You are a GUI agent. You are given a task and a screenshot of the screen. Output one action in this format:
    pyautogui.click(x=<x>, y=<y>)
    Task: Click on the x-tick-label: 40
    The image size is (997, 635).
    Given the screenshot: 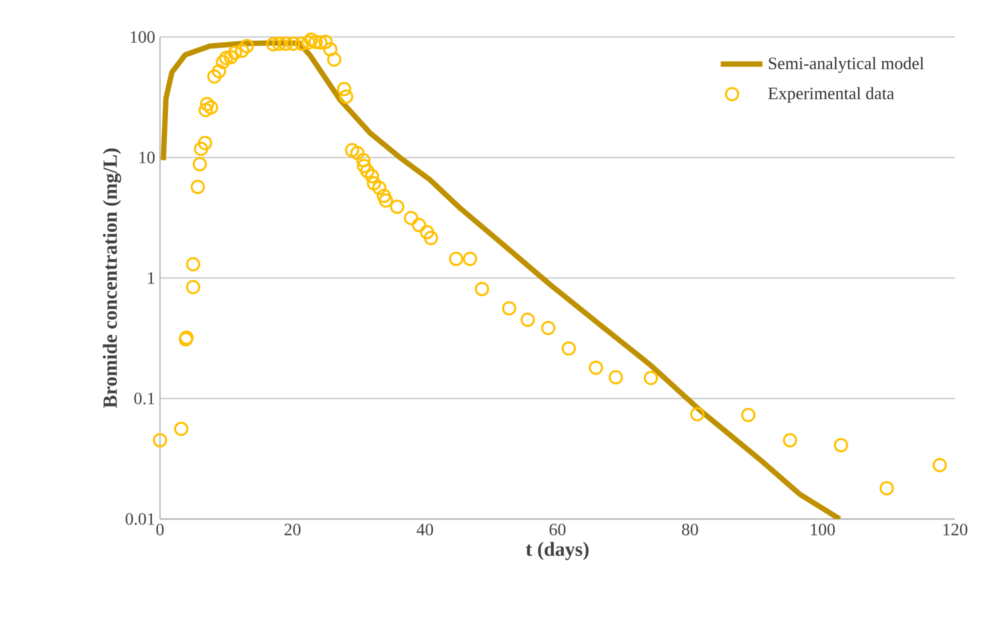 What is the action you would take?
    pyautogui.click(x=425, y=530)
    